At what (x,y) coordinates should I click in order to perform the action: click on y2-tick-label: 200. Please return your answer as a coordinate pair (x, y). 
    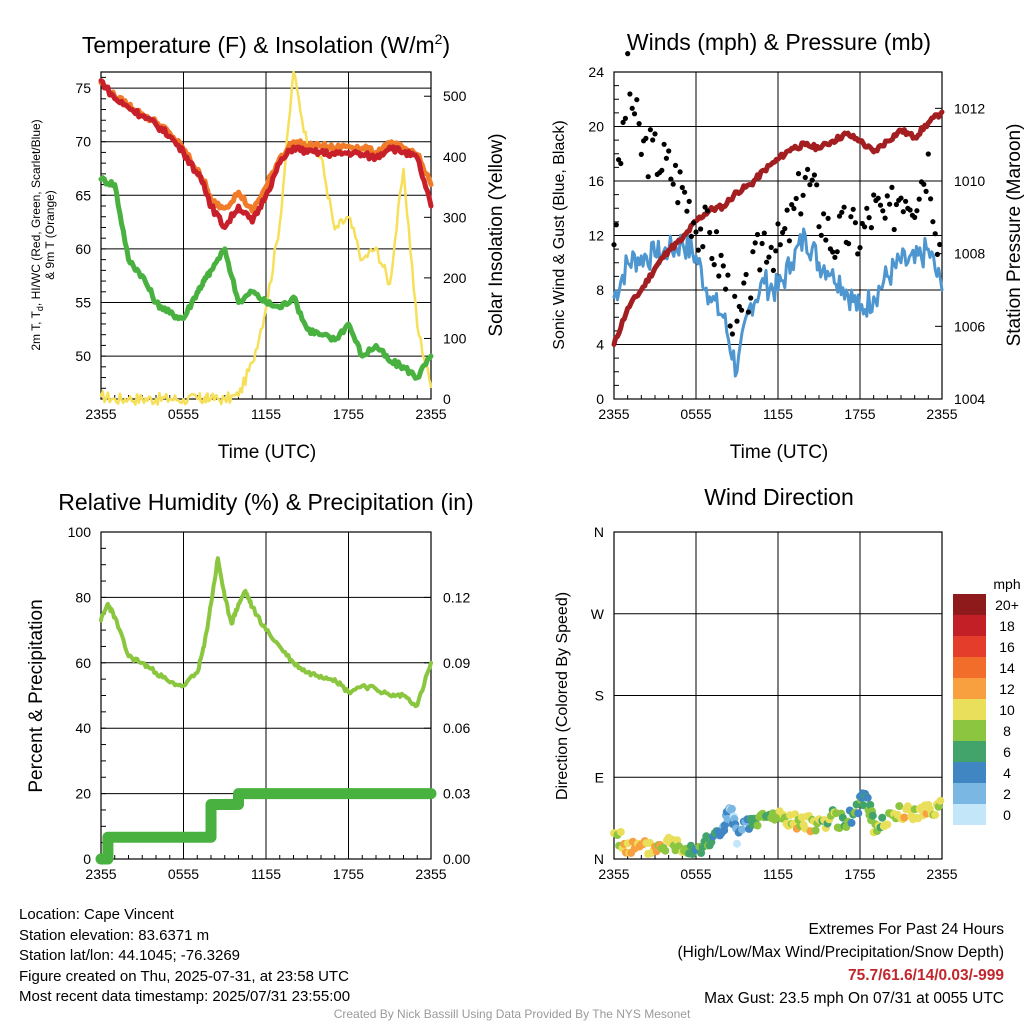
    Looking at the image, I should click on (455, 278).